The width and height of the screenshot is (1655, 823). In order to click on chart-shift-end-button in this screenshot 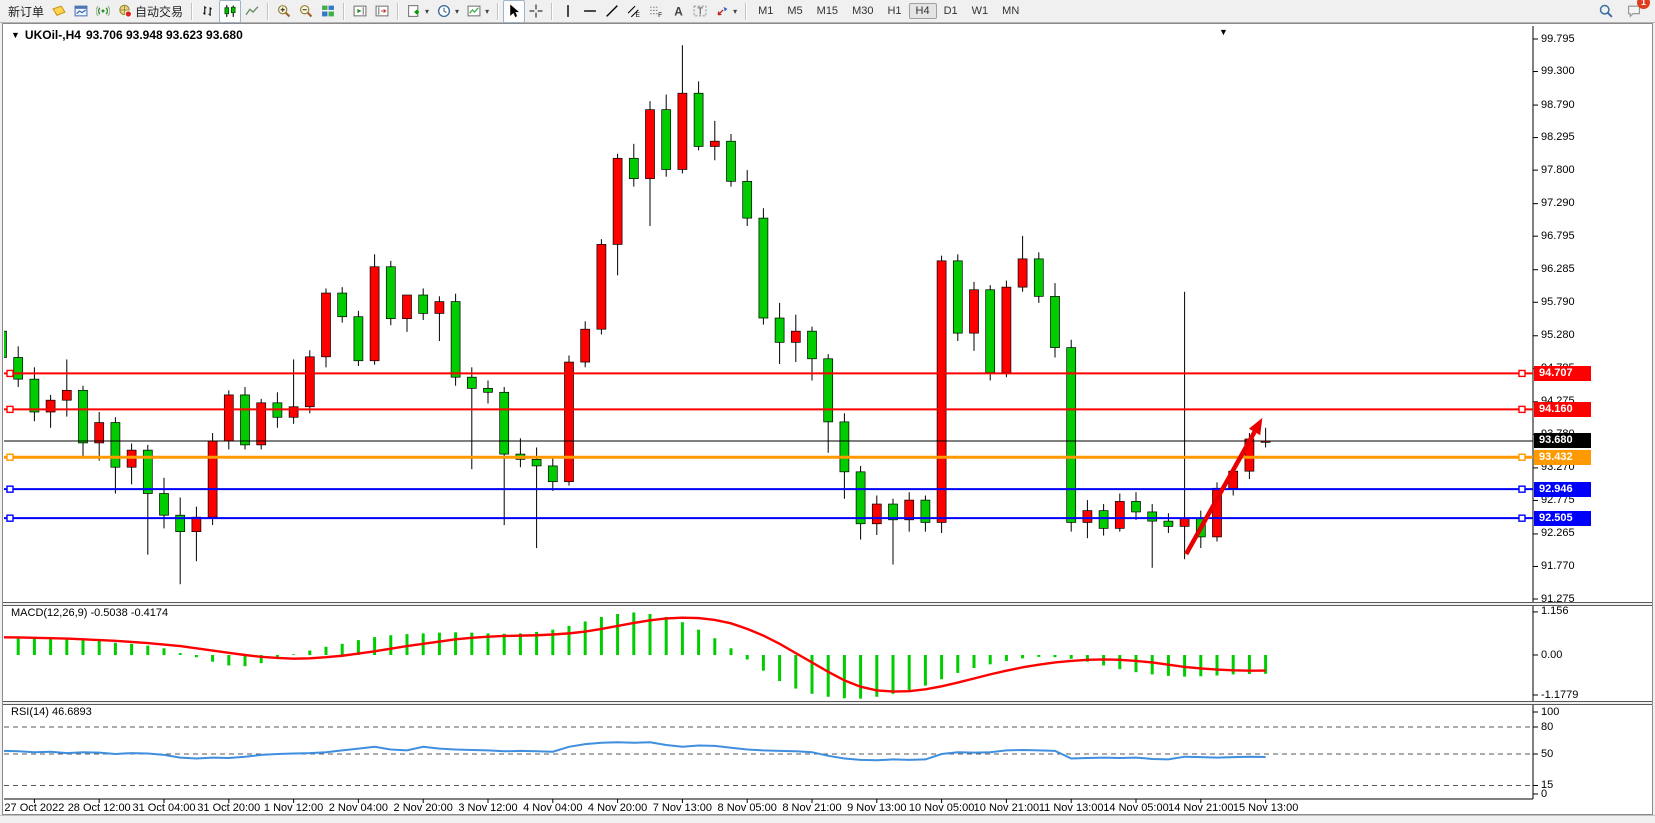, I will do `click(360, 11)`.